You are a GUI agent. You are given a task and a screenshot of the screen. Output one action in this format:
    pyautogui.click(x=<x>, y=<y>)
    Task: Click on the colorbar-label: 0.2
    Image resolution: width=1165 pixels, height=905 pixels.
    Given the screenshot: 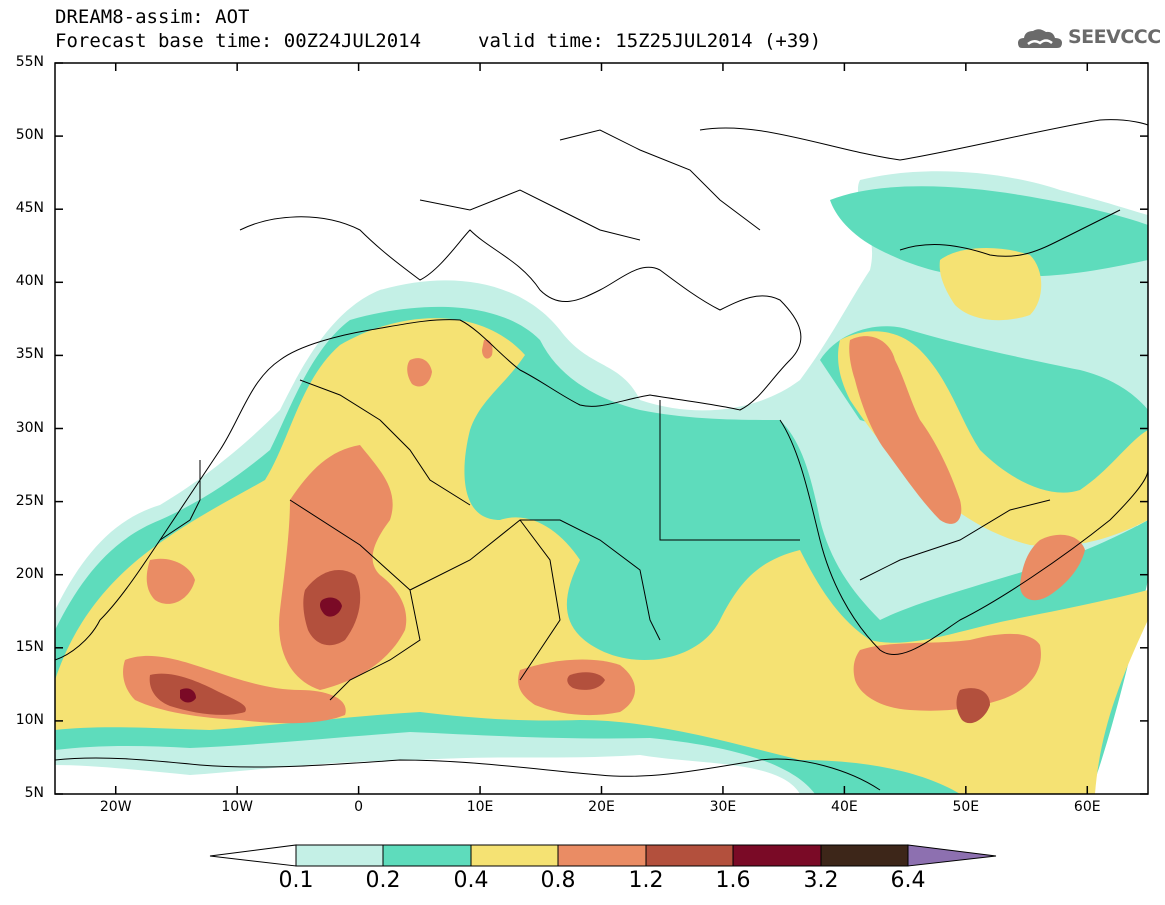 What is the action you would take?
    pyautogui.click(x=383, y=880)
    